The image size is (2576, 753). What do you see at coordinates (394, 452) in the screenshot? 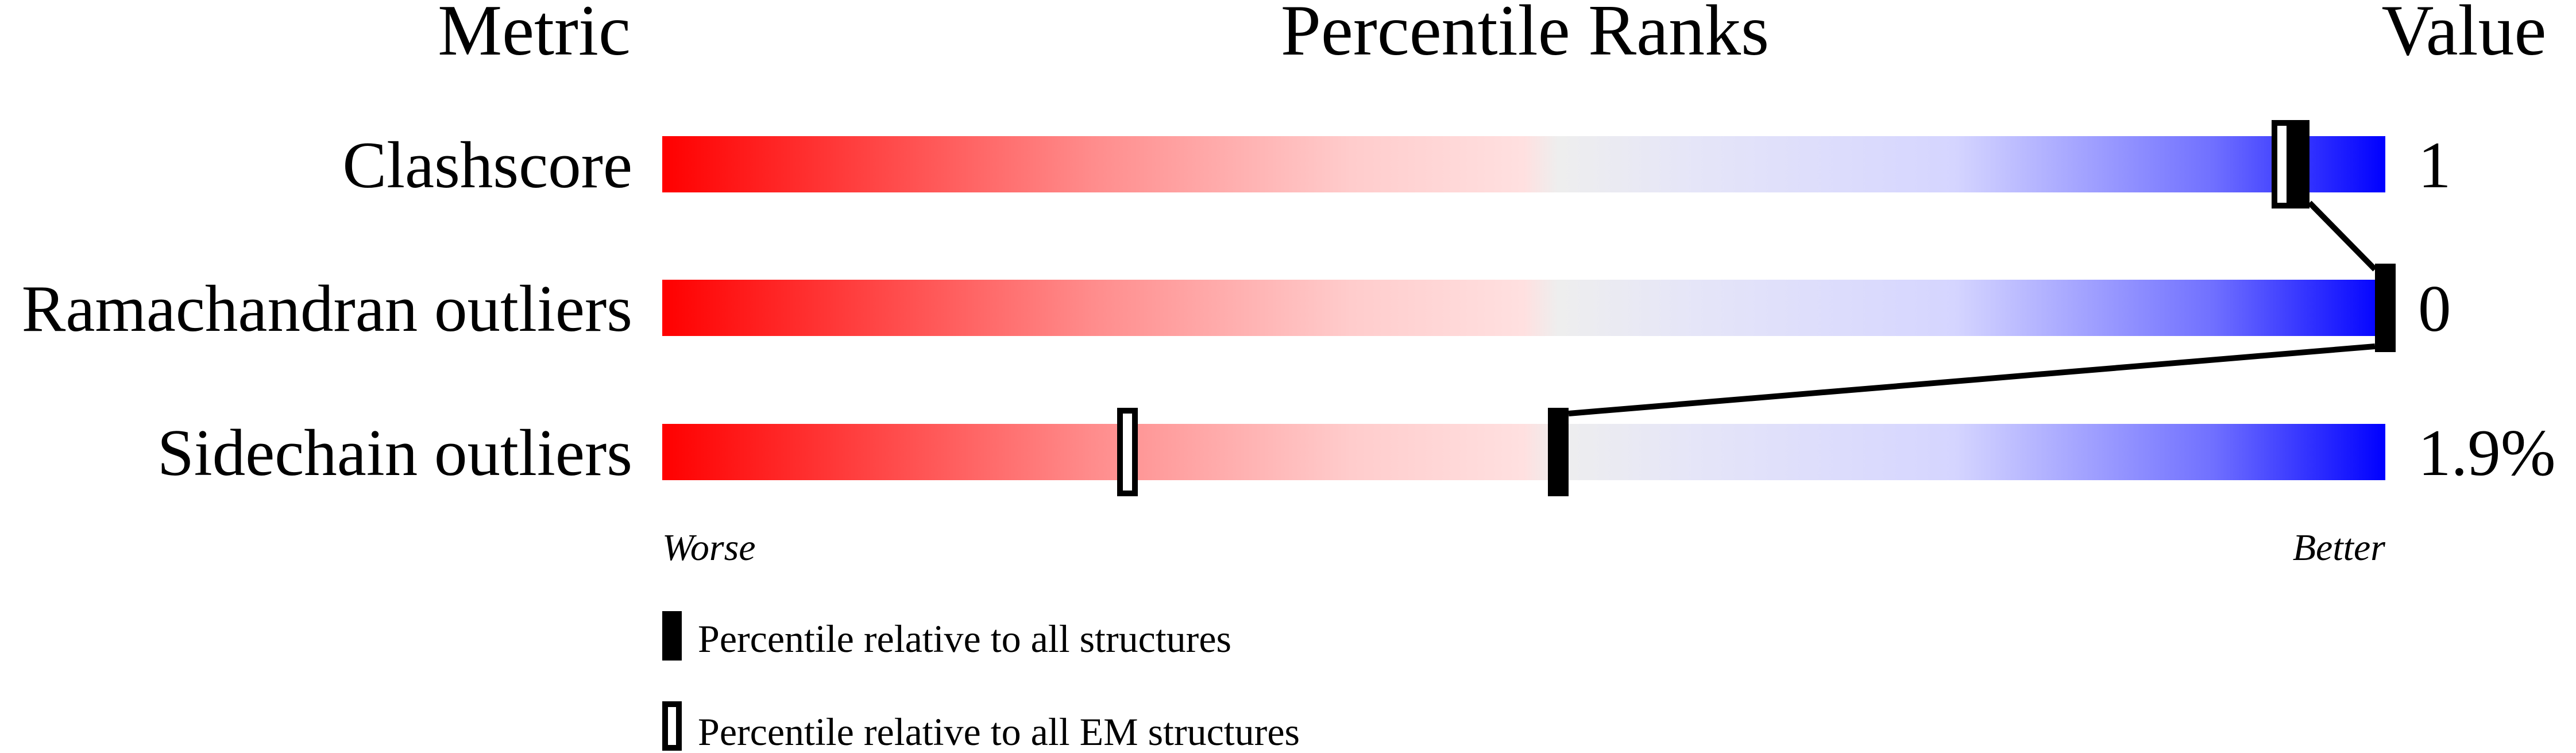
I see `metric-label: Sidechain outliers` at bounding box center [394, 452].